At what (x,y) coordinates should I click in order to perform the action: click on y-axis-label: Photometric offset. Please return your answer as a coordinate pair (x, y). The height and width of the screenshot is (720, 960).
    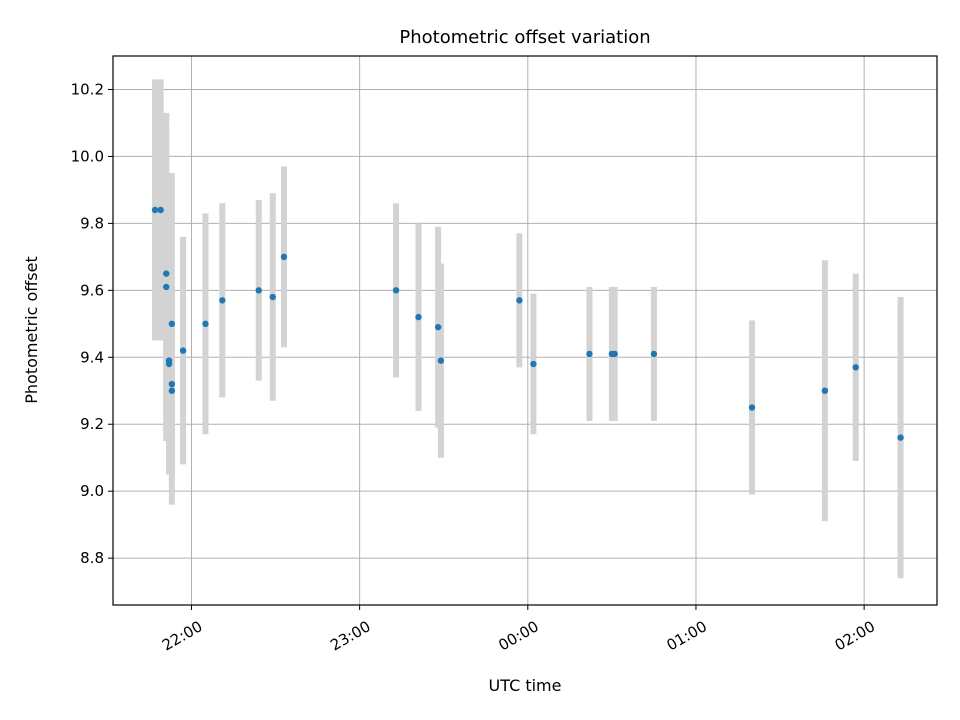
    Looking at the image, I should click on (31, 330).